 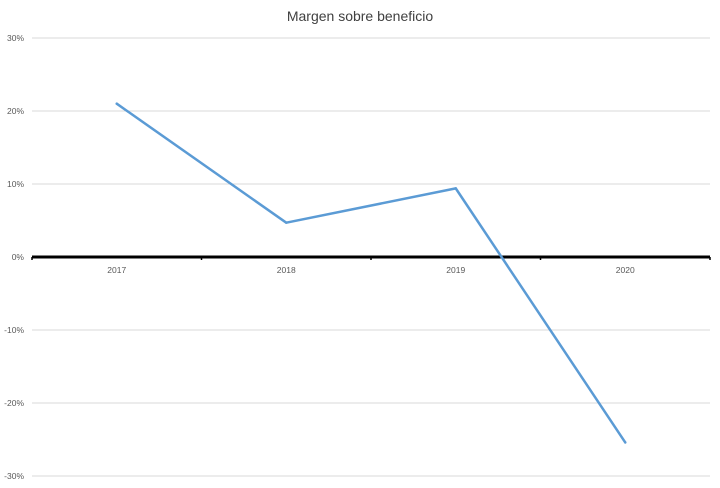 I want to click on y-tick-label: 30%, so click(x=15, y=38).